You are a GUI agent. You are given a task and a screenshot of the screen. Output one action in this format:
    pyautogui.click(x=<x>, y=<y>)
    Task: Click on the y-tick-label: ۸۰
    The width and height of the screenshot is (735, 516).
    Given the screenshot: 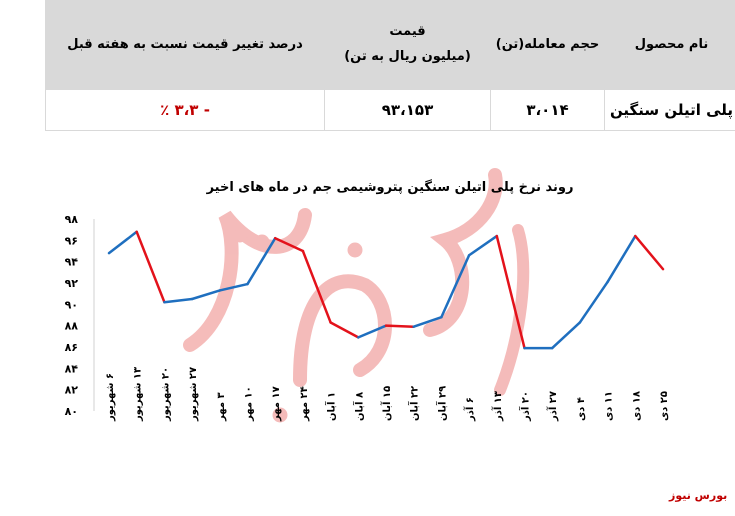 What is the action you would take?
    pyautogui.click(x=71, y=411)
    